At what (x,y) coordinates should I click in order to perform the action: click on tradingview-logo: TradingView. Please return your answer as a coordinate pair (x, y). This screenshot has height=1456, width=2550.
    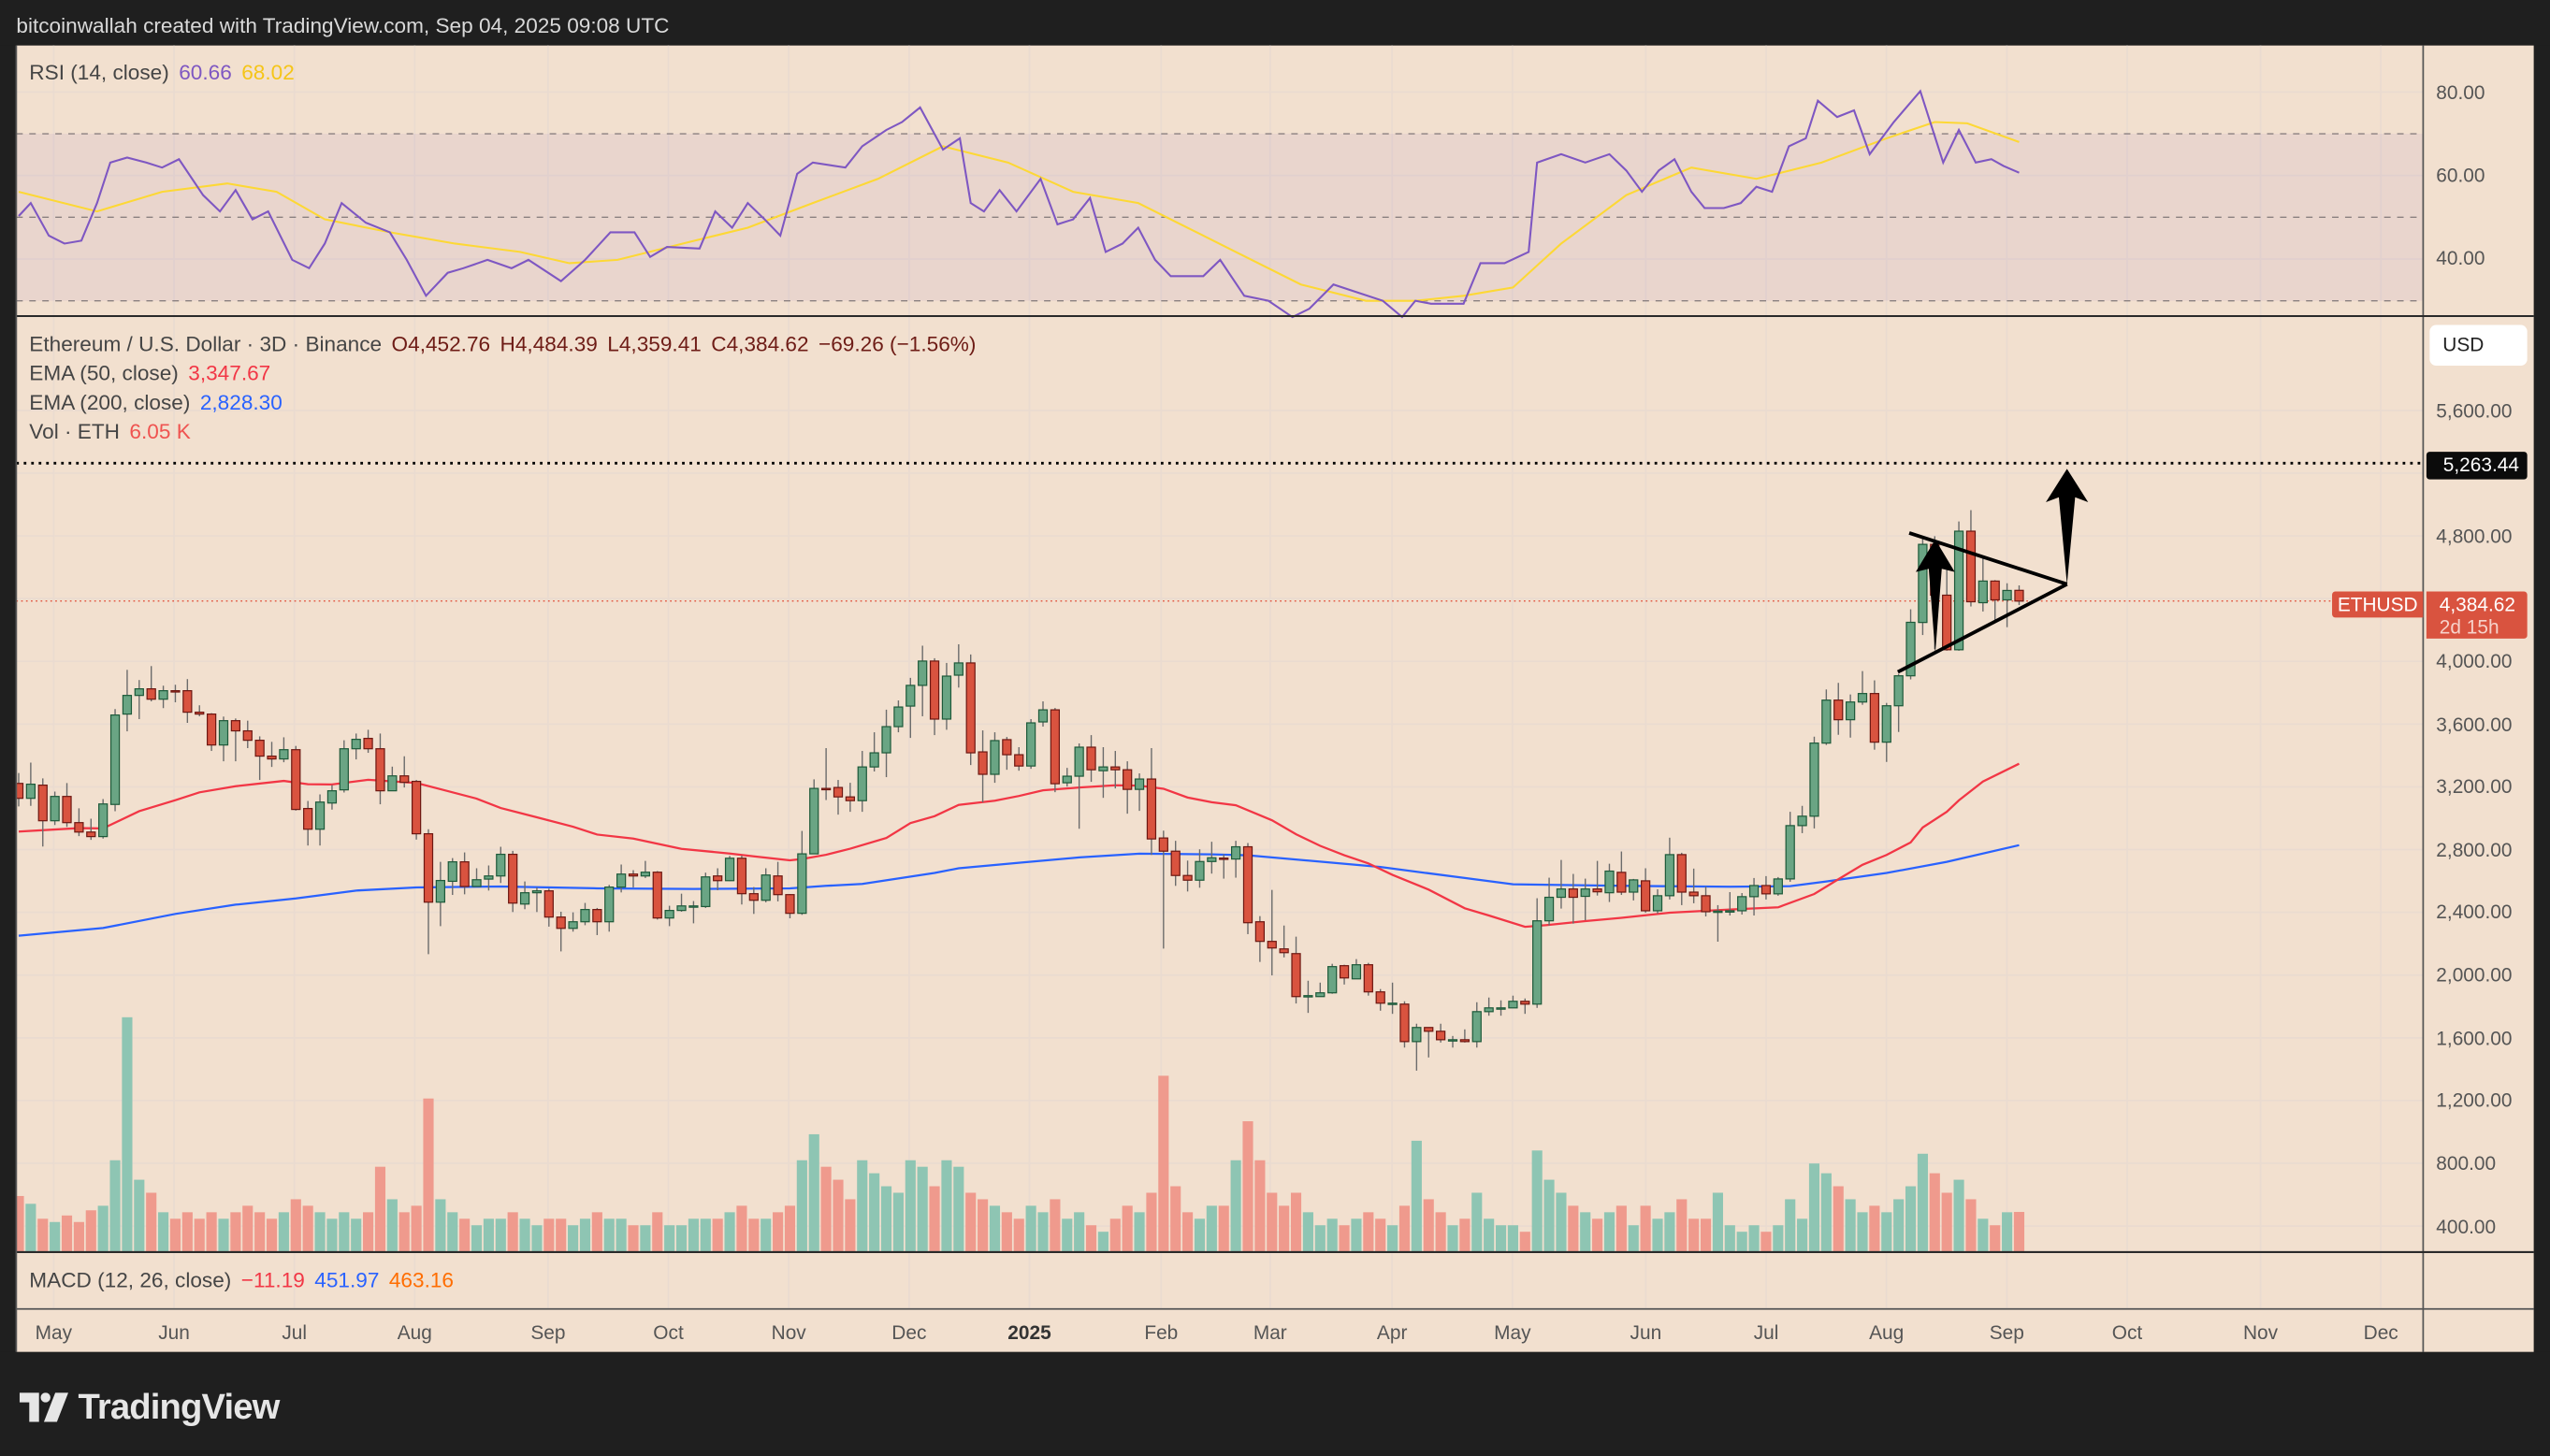
    Looking at the image, I should click on (149, 1407).